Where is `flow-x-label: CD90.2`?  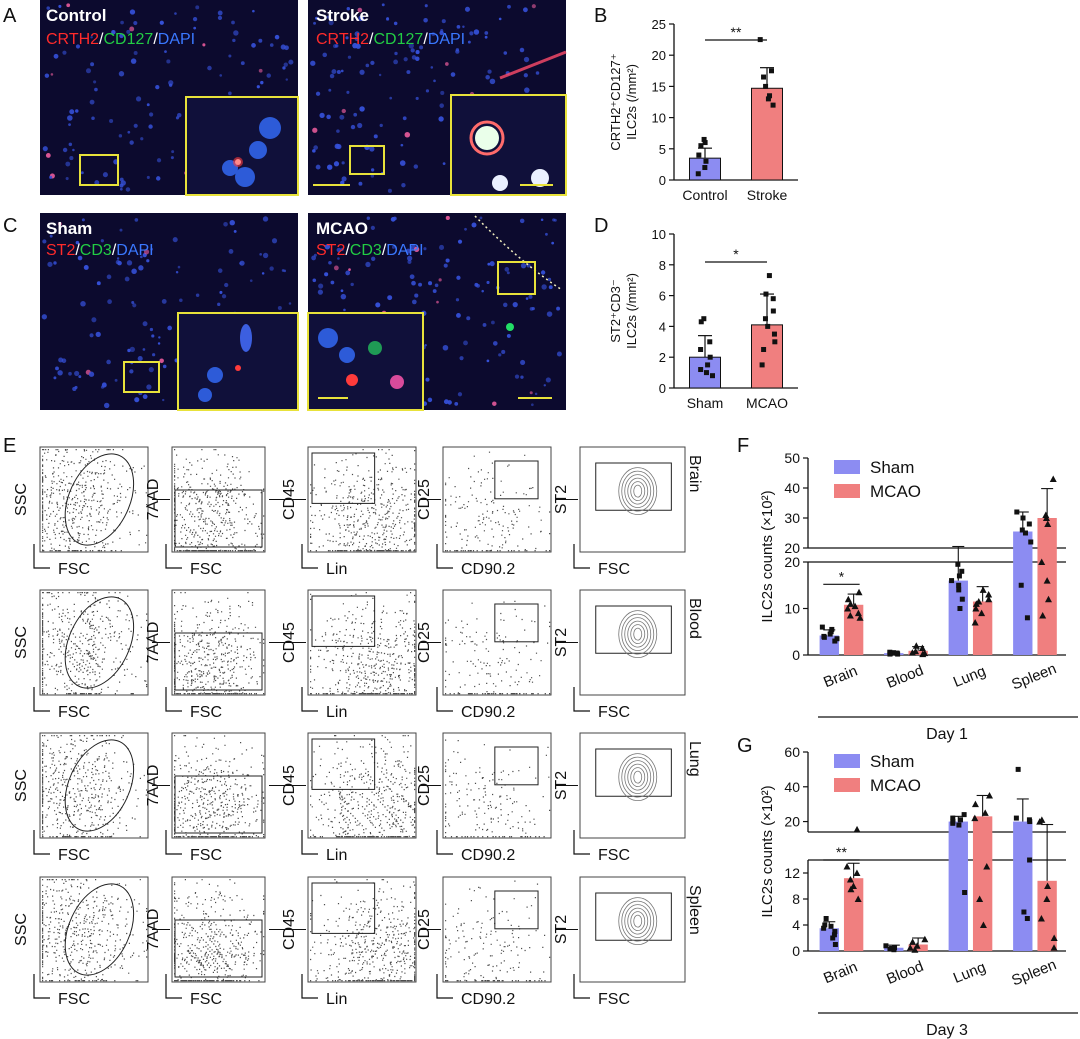
flow-x-label: CD90.2 is located at coordinates (488, 999).